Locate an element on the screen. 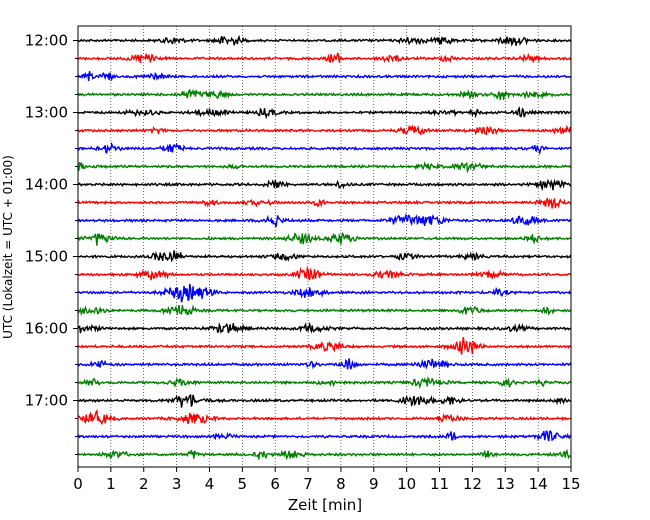 The width and height of the screenshot is (650, 520). x-axis-title: Zeit [min] is located at coordinates (325, 505).